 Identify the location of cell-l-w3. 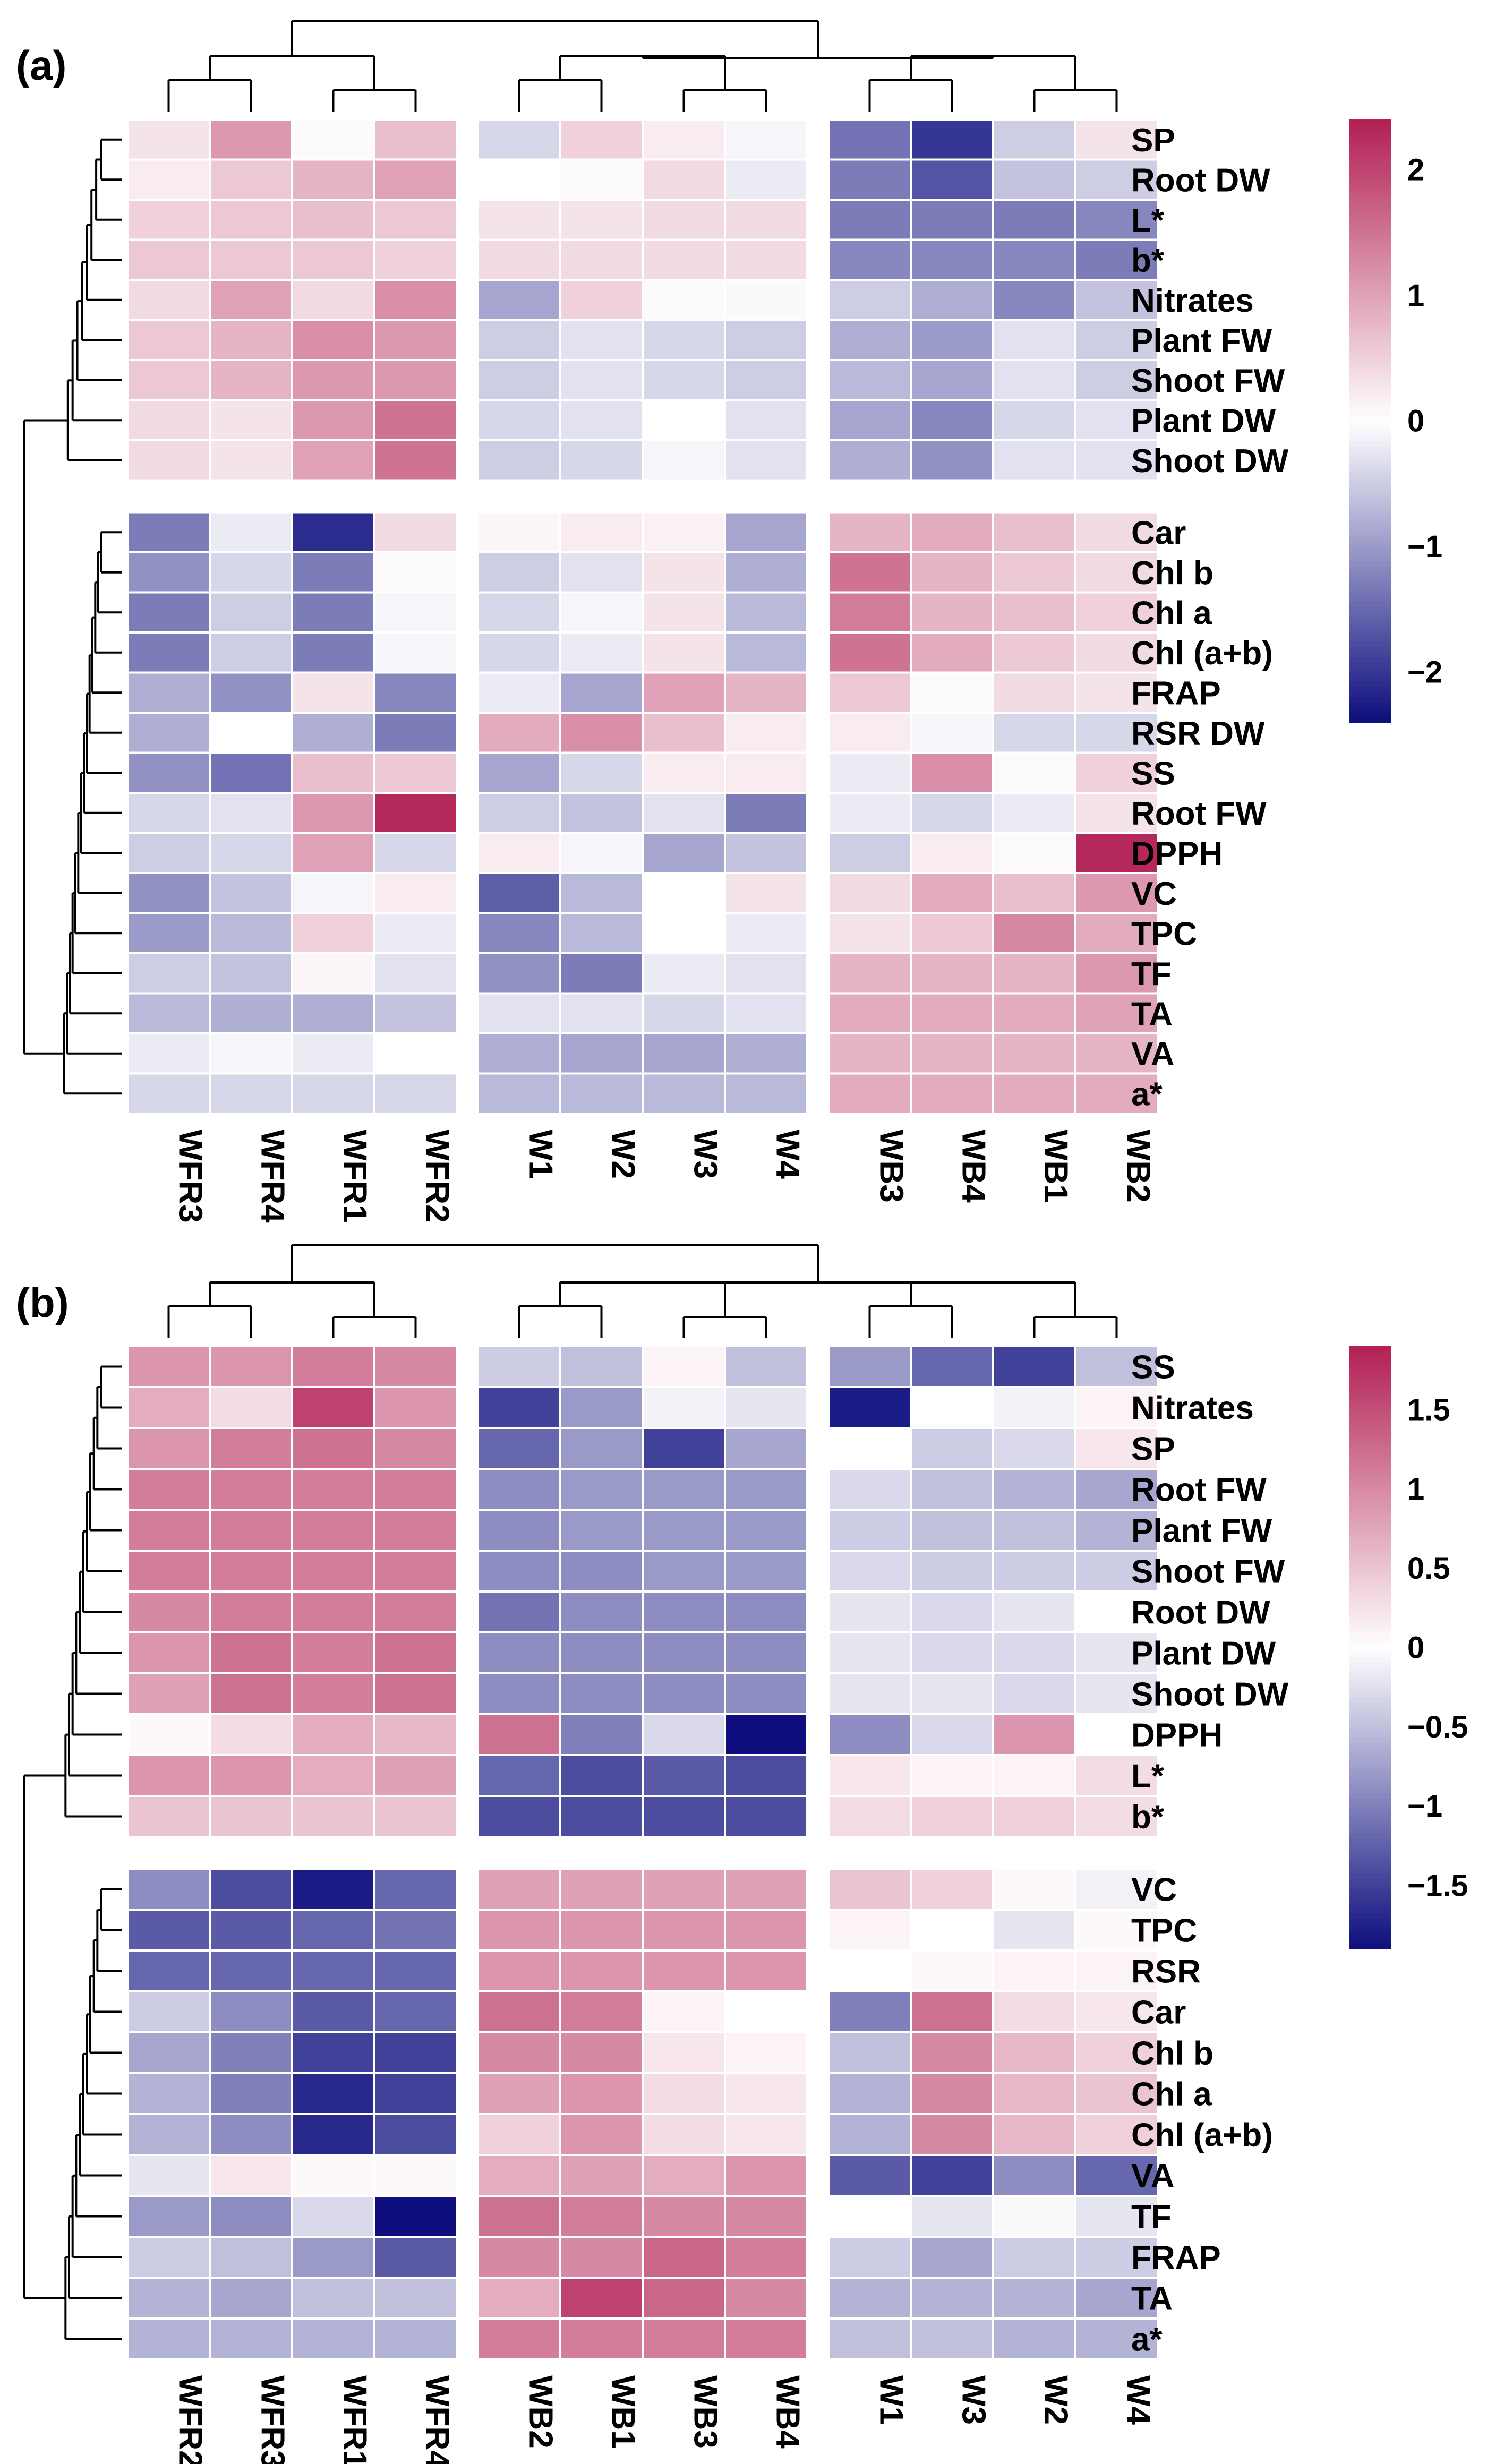
(952, 1775).